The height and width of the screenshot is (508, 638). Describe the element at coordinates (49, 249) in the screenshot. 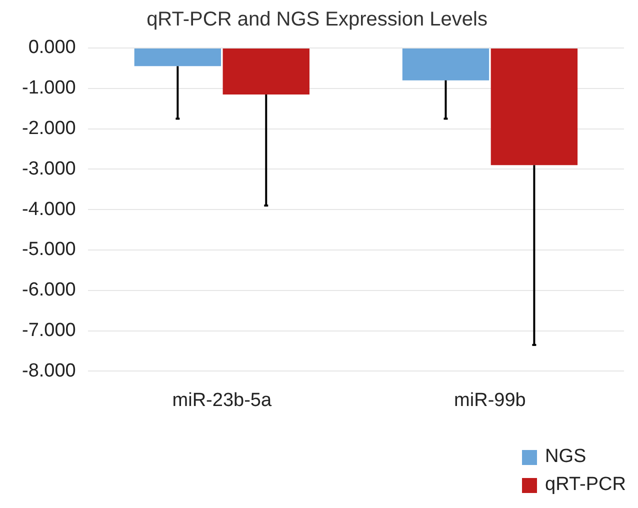

I see `y-tick-label: -5.000` at that location.